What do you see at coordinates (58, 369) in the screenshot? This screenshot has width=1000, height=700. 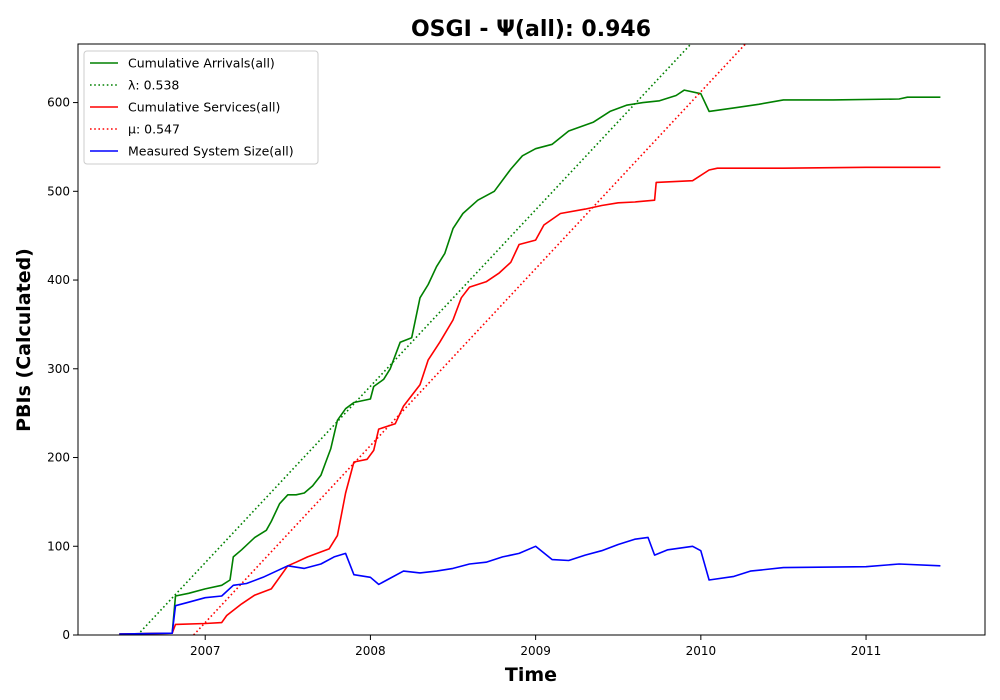 I see `y-tick-label: 300` at bounding box center [58, 369].